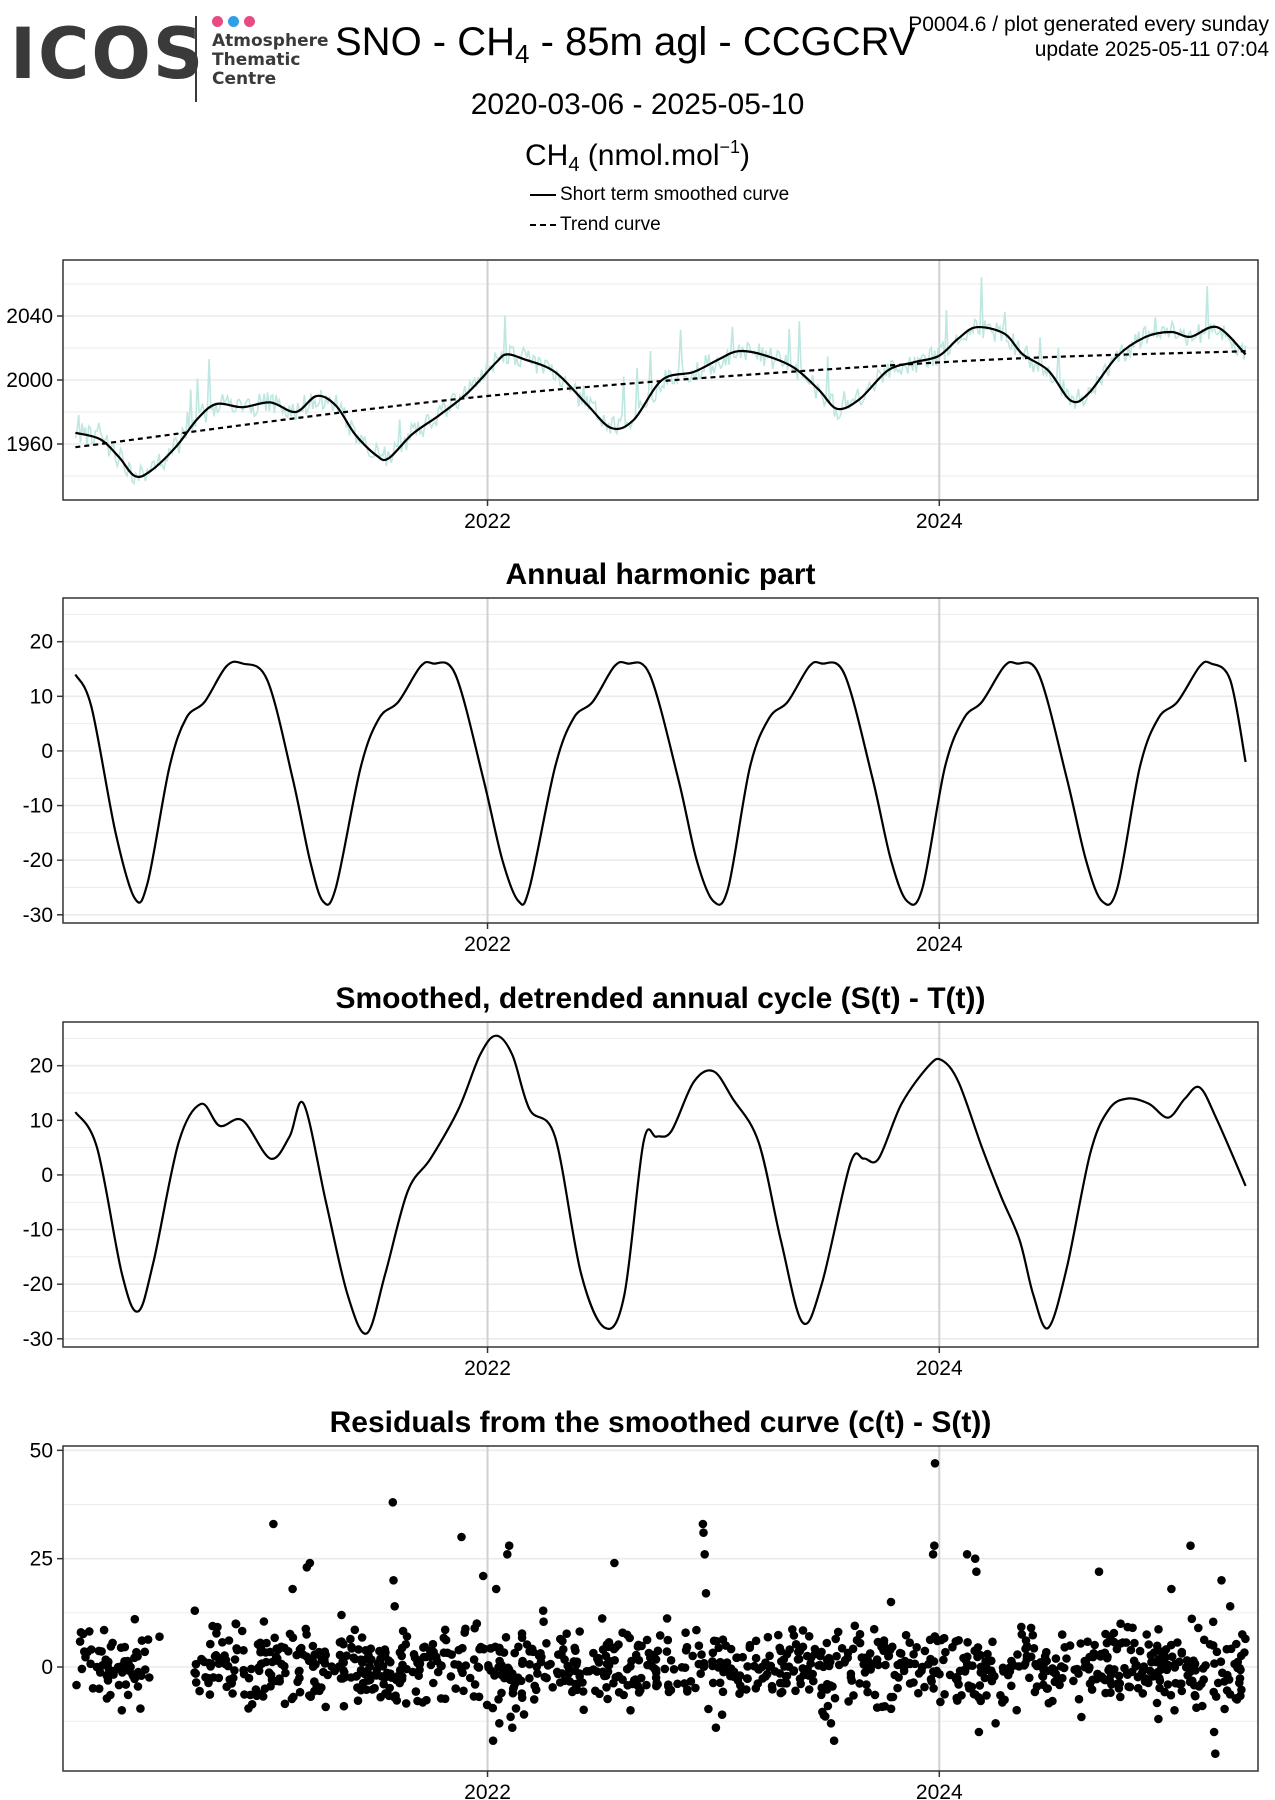 The image size is (1275, 1800). What do you see at coordinates (660, 783) in the screenshot?
I see `smoothed-curve-line` at bounding box center [660, 783].